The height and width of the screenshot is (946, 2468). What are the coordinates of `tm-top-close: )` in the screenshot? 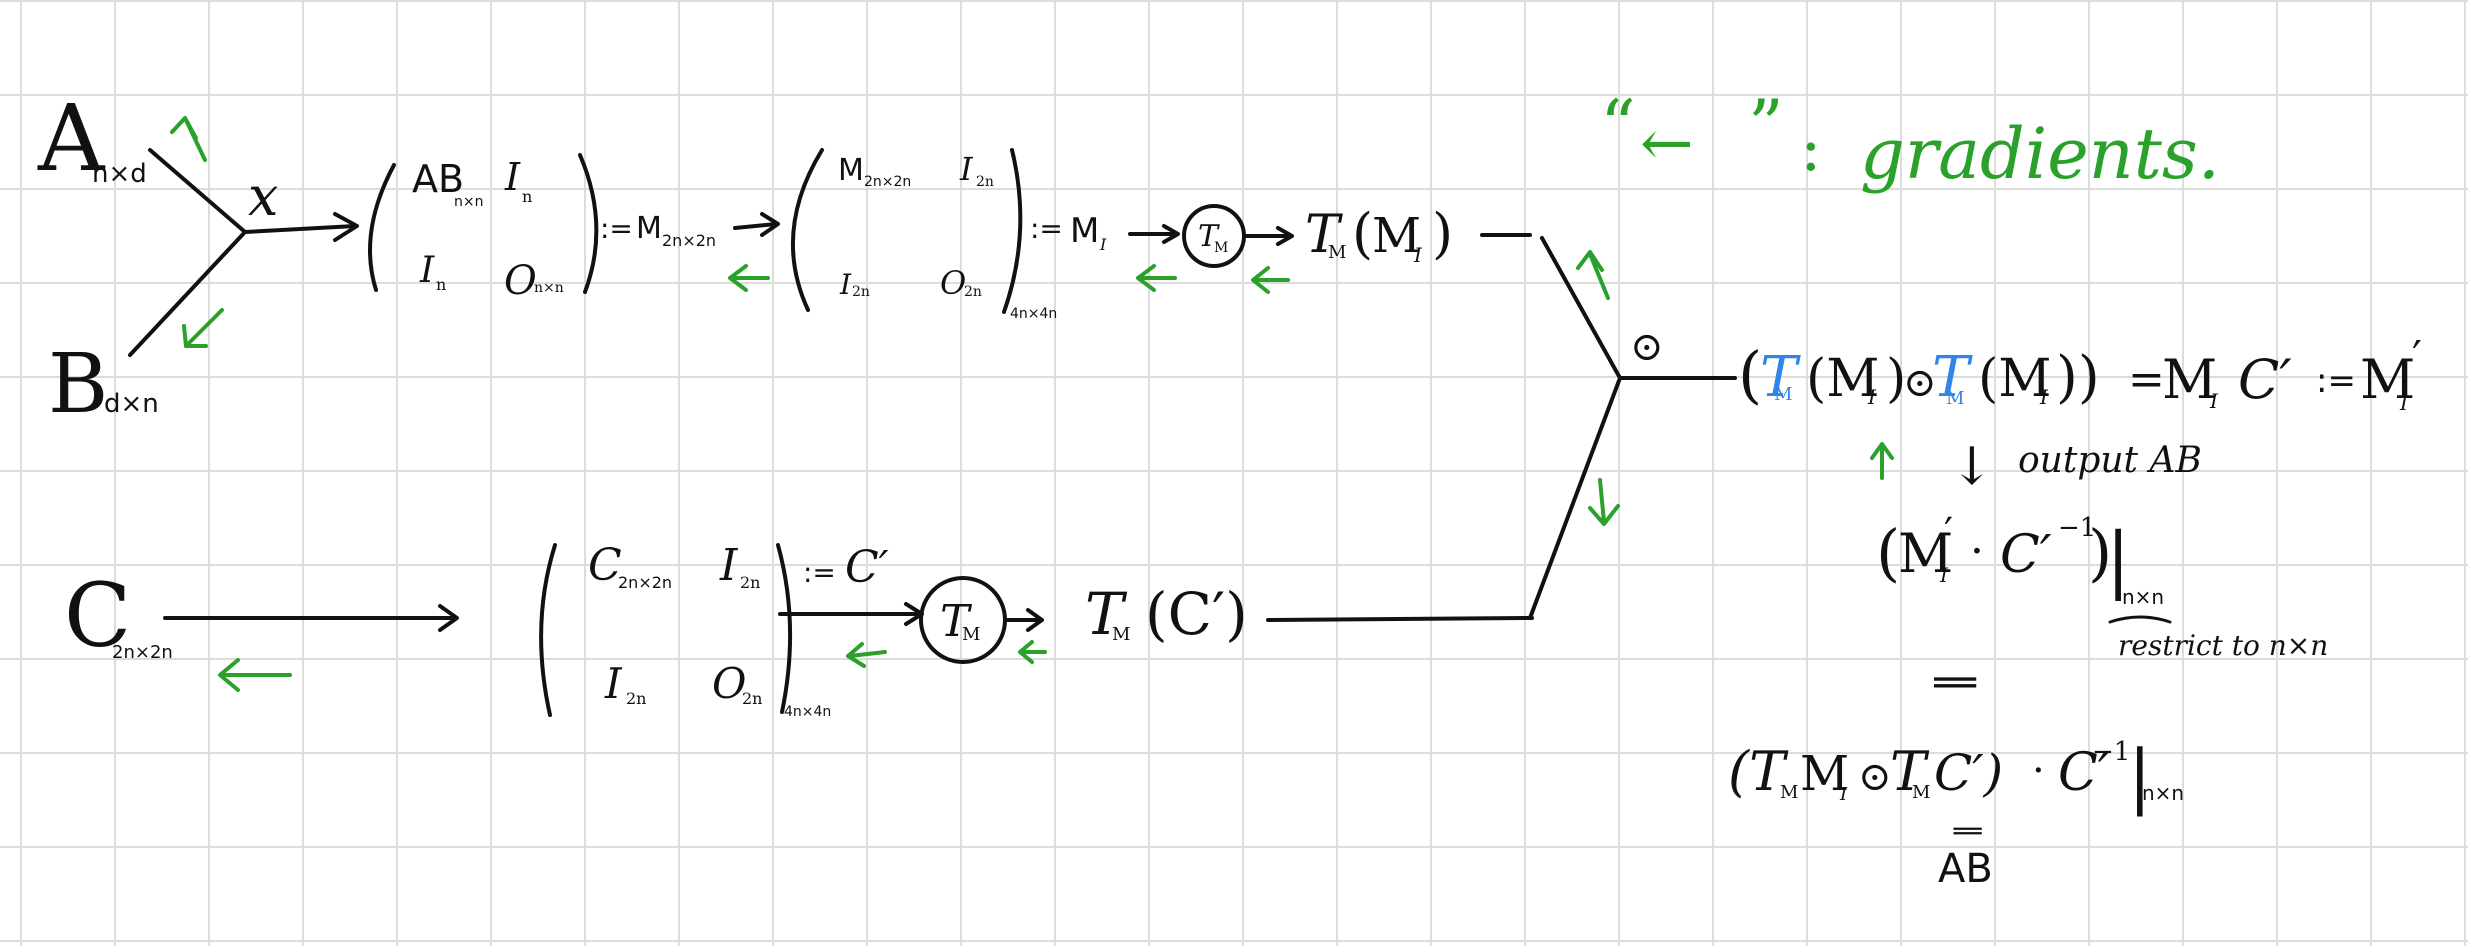 It's located at (1442, 233).